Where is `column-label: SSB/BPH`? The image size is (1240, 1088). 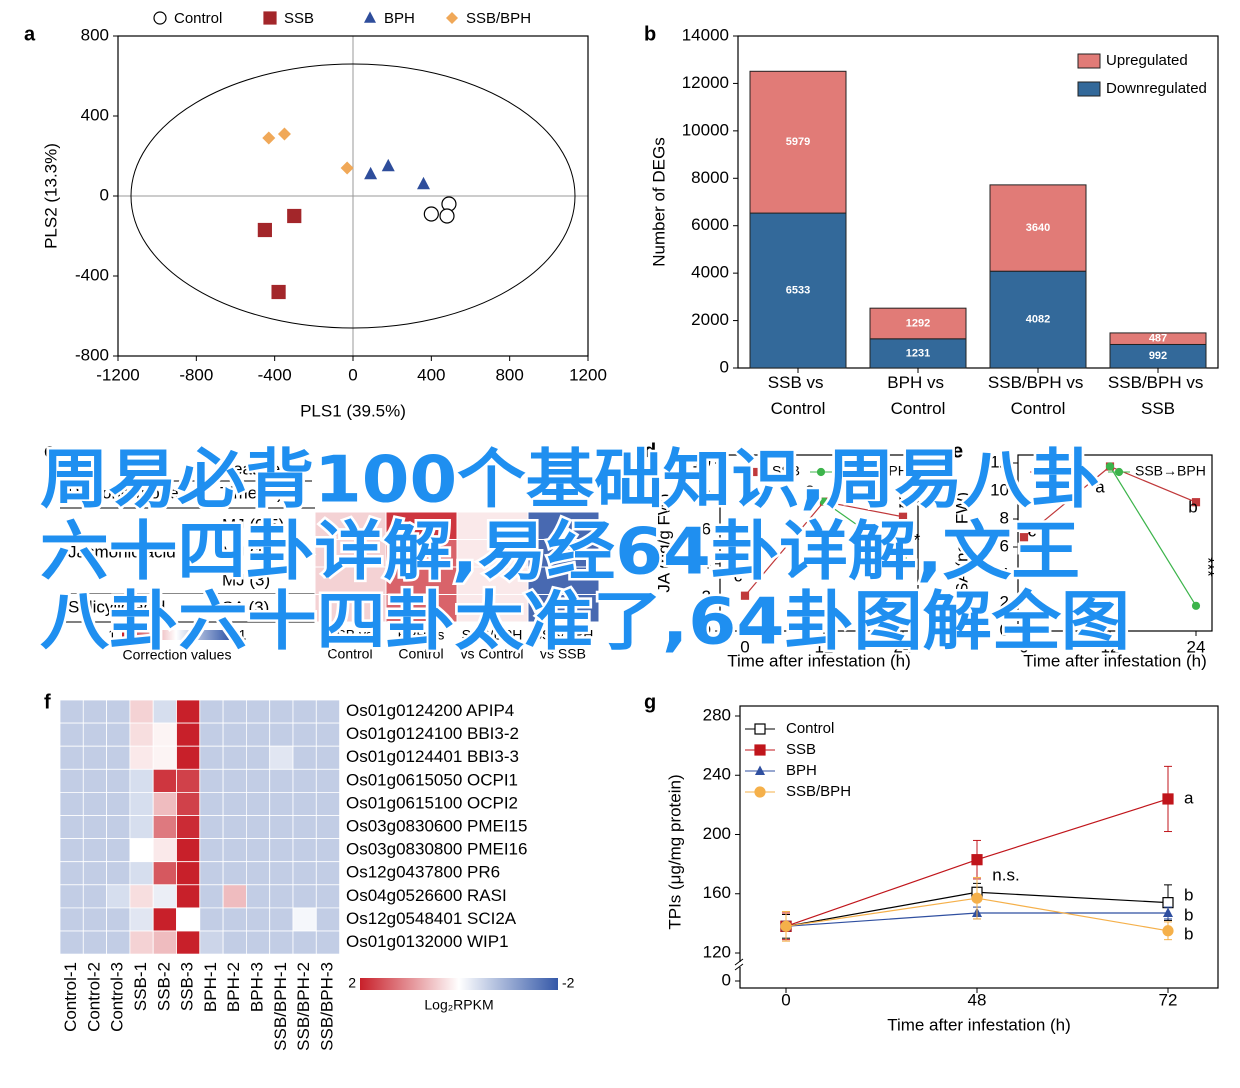 column-label: SSB/BPH is located at coordinates (492, 635).